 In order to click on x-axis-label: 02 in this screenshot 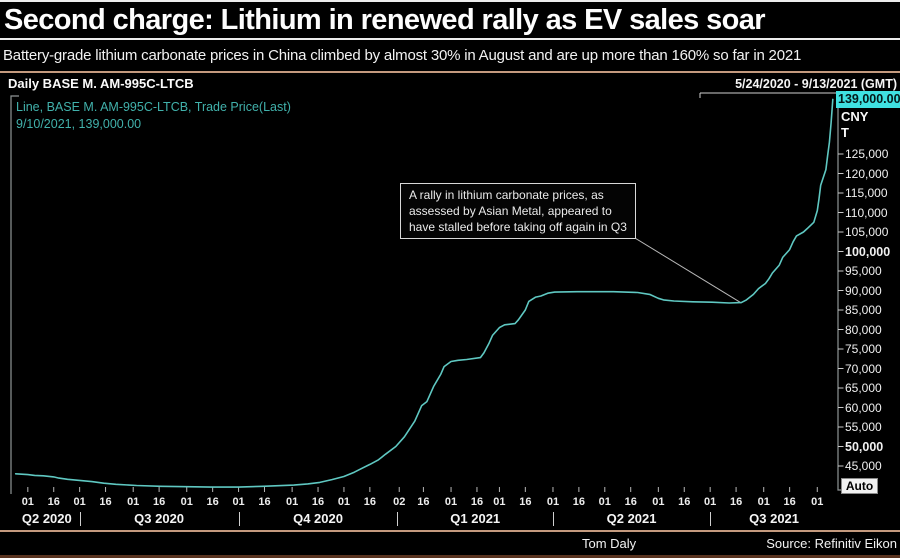, I will do `click(399, 502)`.